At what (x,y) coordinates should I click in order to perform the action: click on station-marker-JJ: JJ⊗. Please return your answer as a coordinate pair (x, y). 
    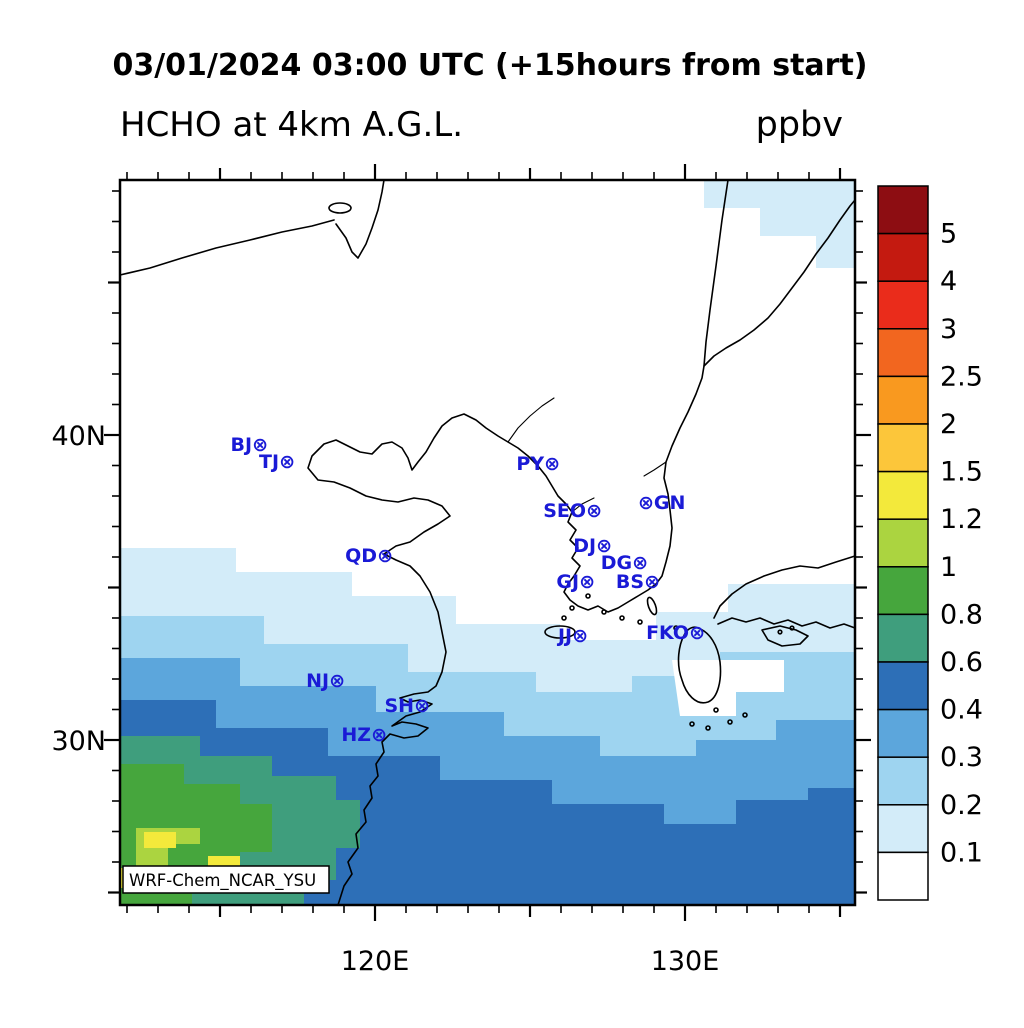
    Looking at the image, I should click on (572, 636).